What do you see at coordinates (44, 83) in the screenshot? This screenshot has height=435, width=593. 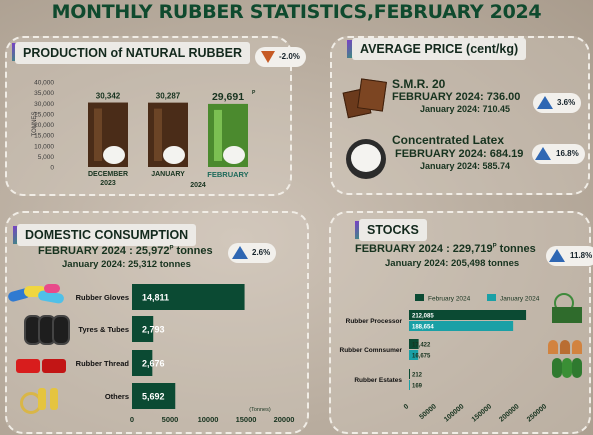 I see `production-ytick-label: 40,000` at bounding box center [44, 83].